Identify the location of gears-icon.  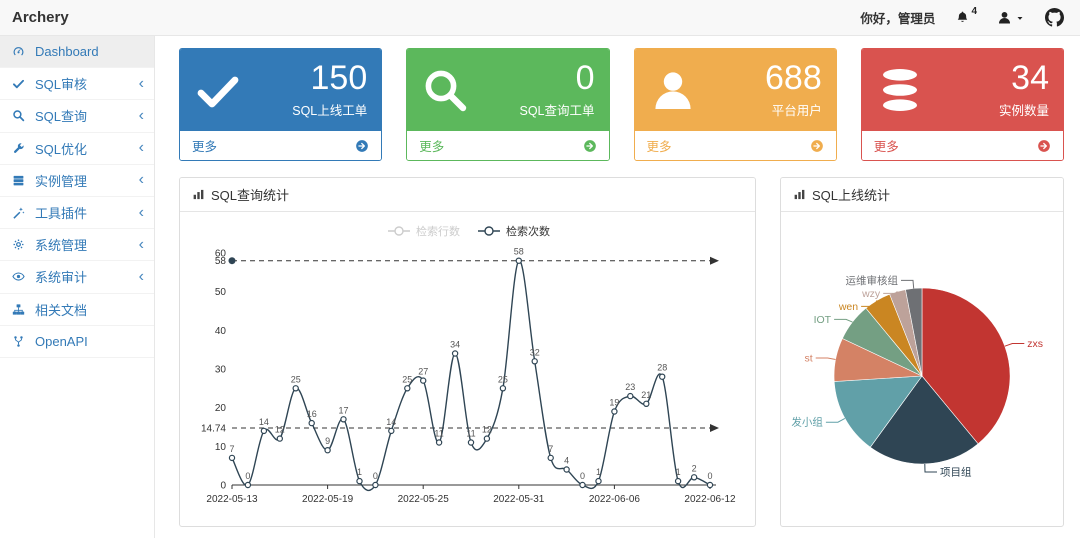
(21, 244).